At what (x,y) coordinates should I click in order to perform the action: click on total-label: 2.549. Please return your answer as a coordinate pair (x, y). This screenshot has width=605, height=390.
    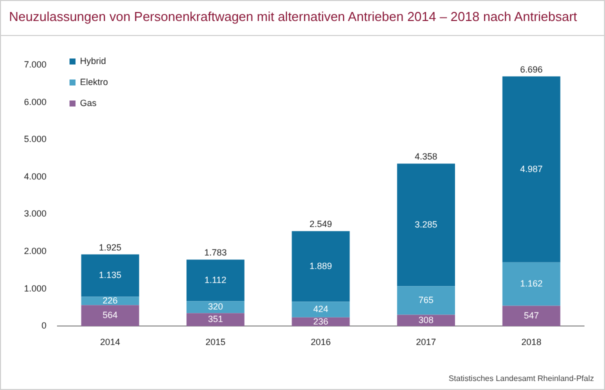
    Looking at the image, I should click on (320, 224).